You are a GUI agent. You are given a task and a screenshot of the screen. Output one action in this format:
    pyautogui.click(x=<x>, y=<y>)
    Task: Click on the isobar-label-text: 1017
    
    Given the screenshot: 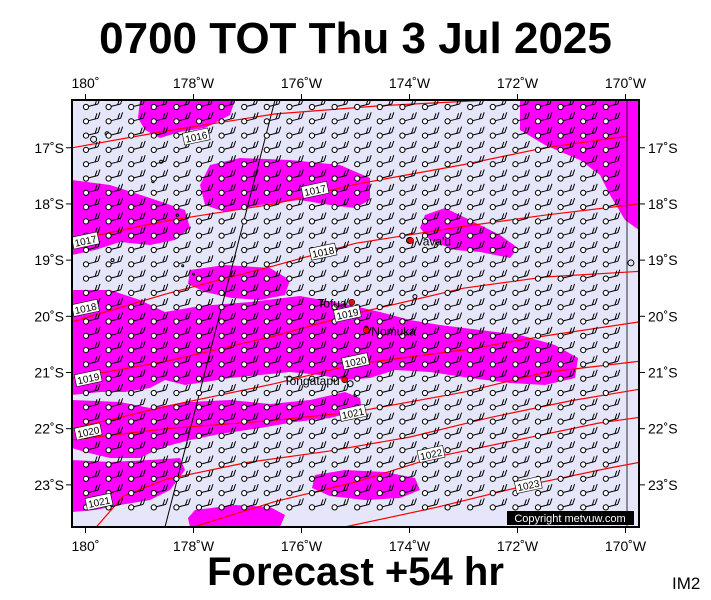 What is the action you would take?
    pyautogui.click(x=86, y=241)
    